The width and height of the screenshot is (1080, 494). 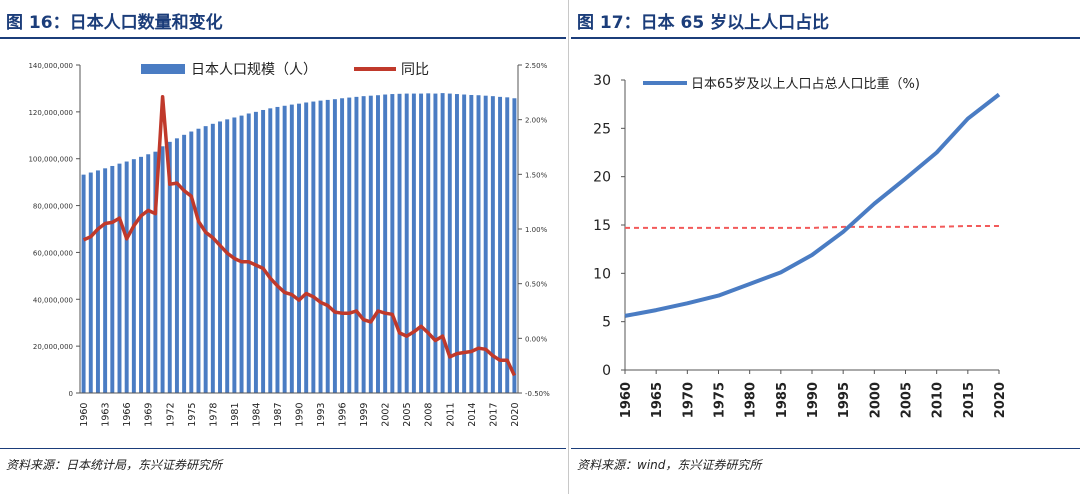 What do you see at coordinates (254, 70) in the screenshot?
I see `legend-bar-label: 日本人口规模（人）` at bounding box center [254, 70].